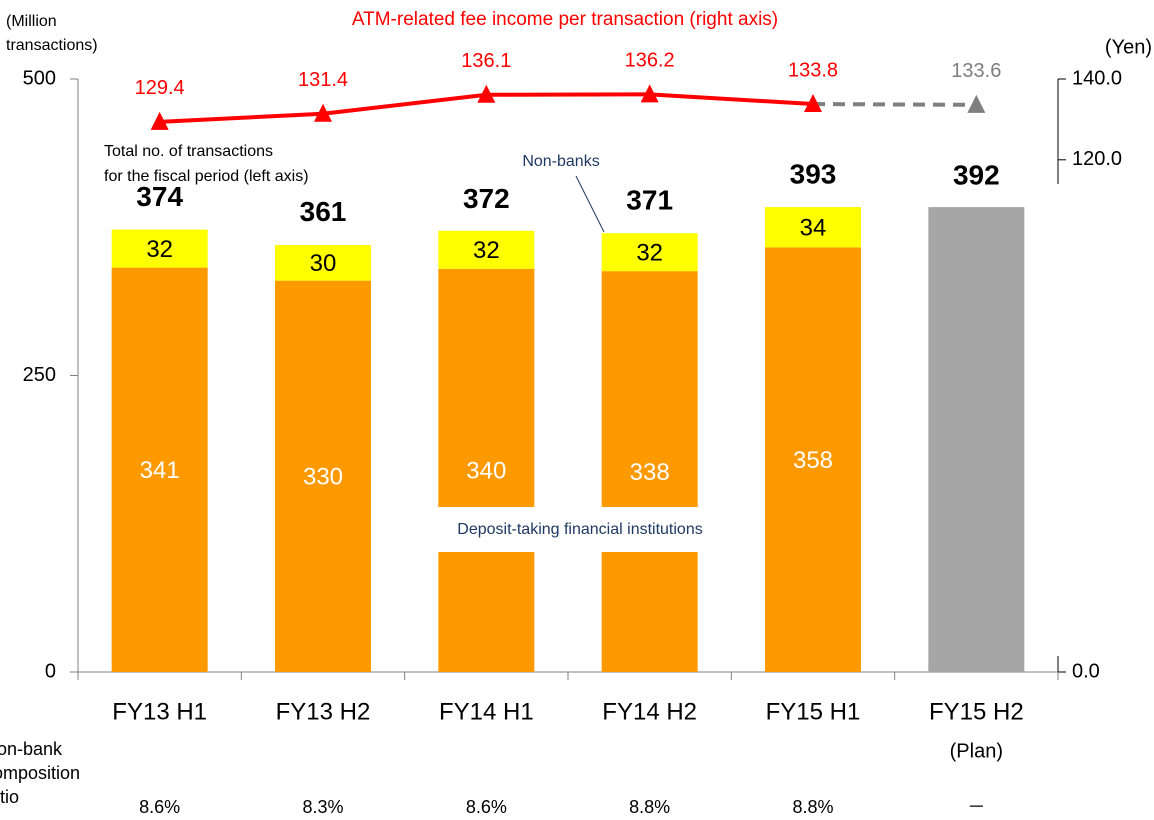 This screenshot has width=1154, height=820. What do you see at coordinates (486, 711) in the screenshot?
I see `x-tick-label: FY14 H1` at bounding box center [486, 711].